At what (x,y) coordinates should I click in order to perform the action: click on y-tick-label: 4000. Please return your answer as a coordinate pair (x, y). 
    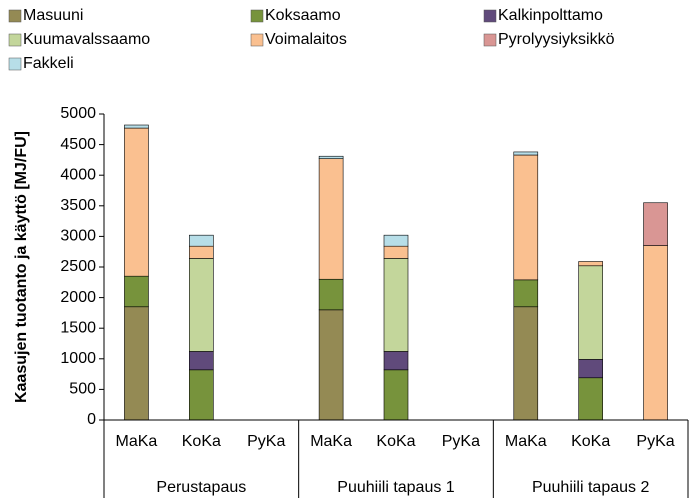
    Looking at the image, I should click on (78, 174).